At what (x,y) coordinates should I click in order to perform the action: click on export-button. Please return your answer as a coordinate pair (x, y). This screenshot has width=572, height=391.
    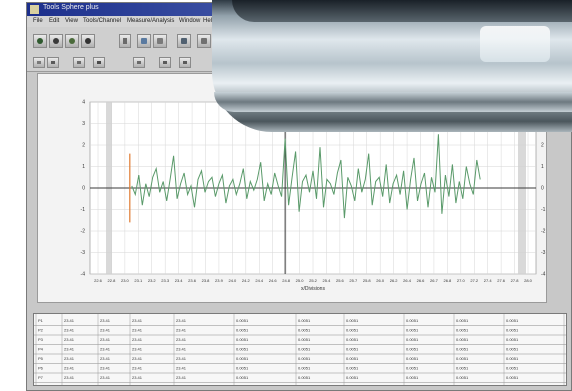
    Looking at the image, I should click on (79, 62).